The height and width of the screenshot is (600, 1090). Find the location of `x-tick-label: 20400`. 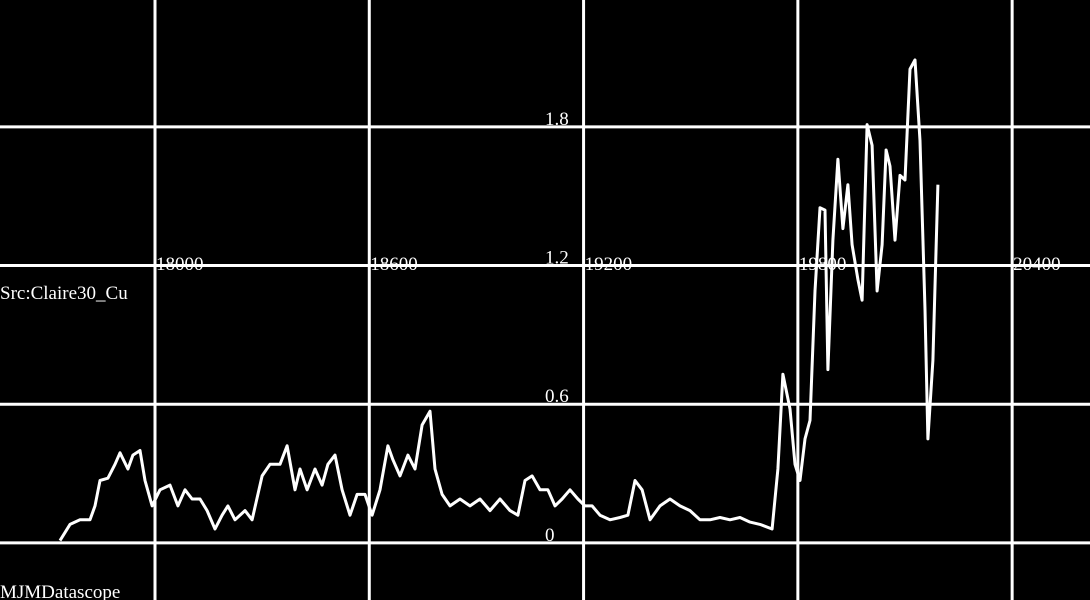

x-tick-label: 20400 is located at coordinates (1036, 264).